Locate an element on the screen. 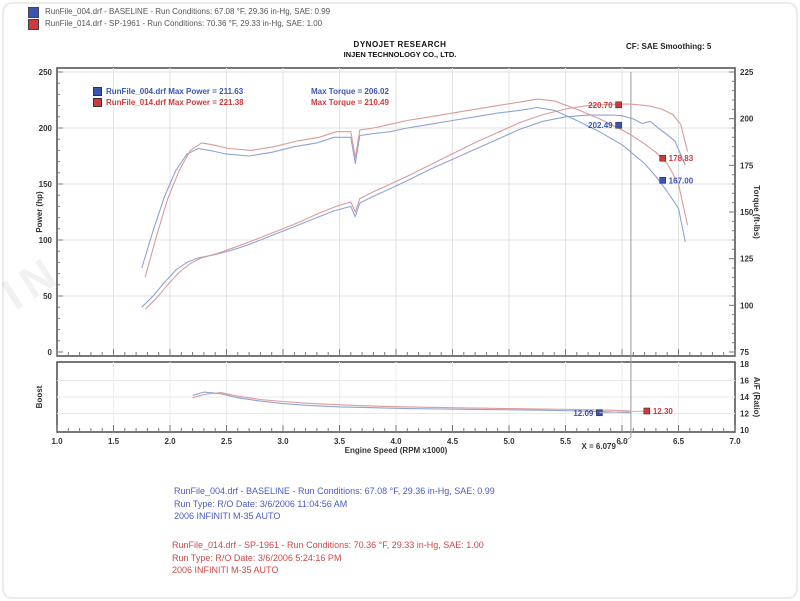 The image size is (800, 601). torque-tick-label: 150 is located at coordinates (747, 212).